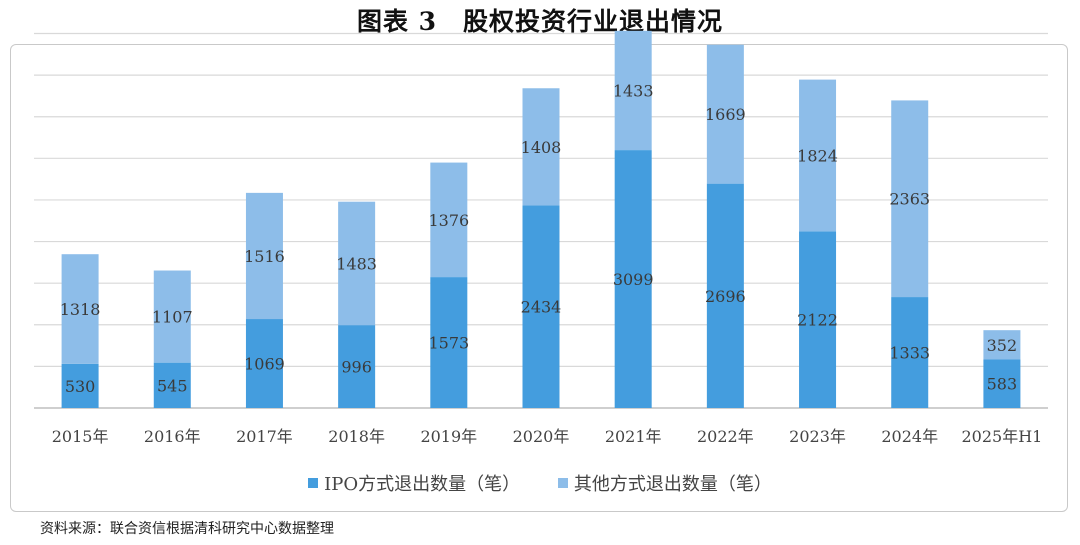 This screenshot has height=545, width=1080. I want to click on figure-title: 股权投资行业退出情况, so click(593, 21).